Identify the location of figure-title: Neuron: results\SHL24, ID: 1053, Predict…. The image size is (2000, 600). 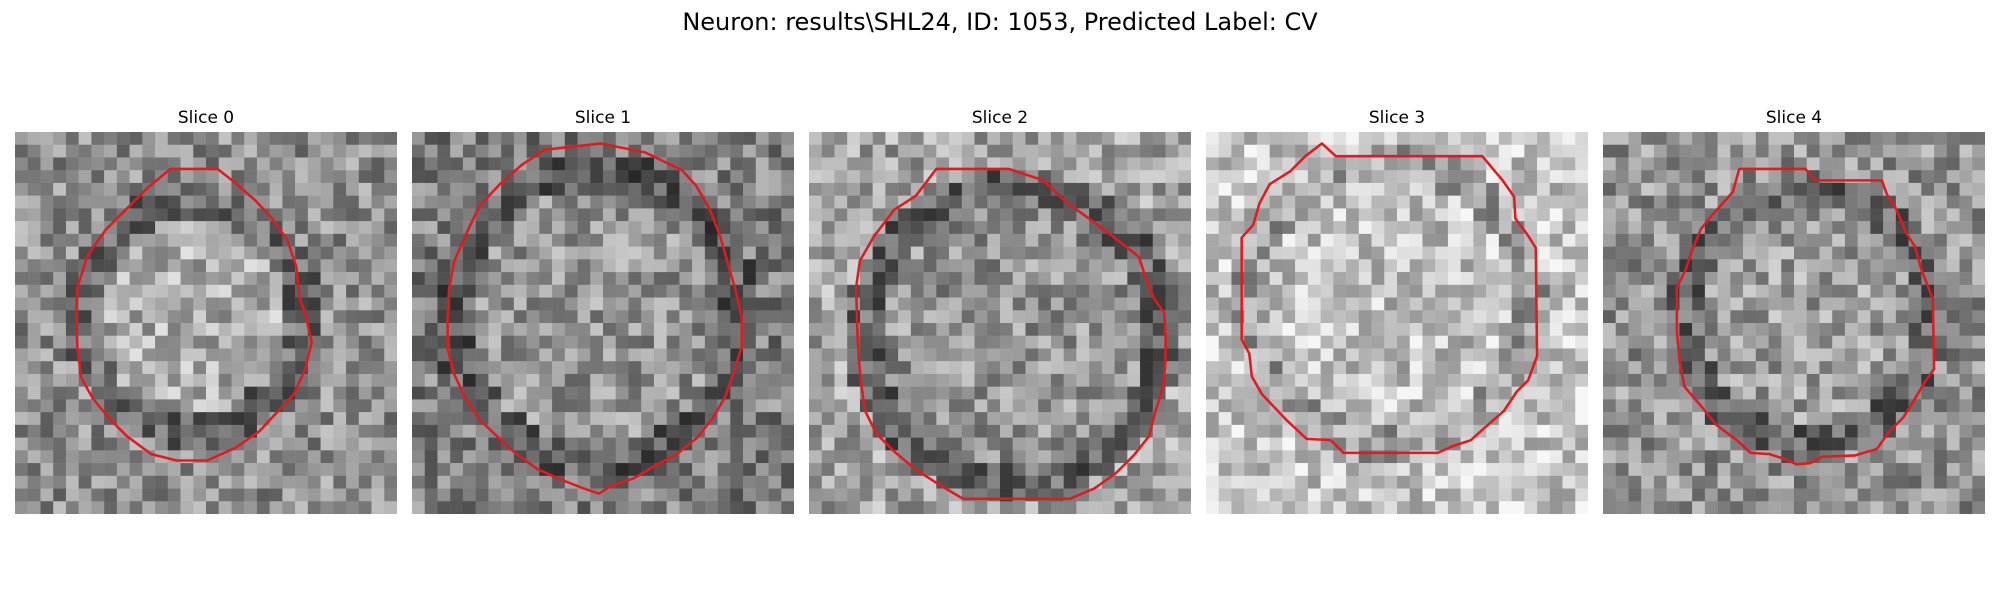
(1000, 22).